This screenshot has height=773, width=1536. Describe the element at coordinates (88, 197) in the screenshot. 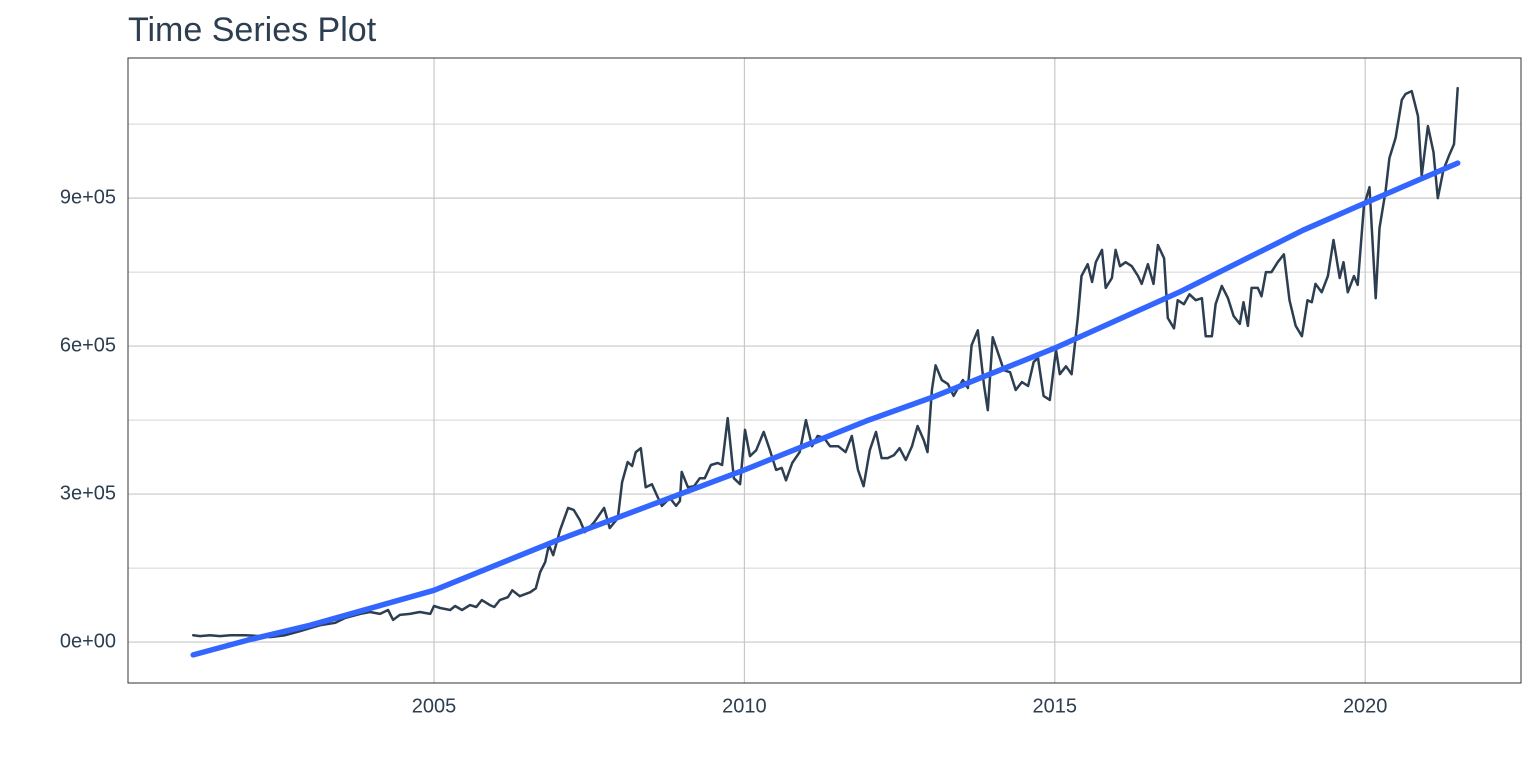

I see `y-tick-label: 9e+05` at that location.